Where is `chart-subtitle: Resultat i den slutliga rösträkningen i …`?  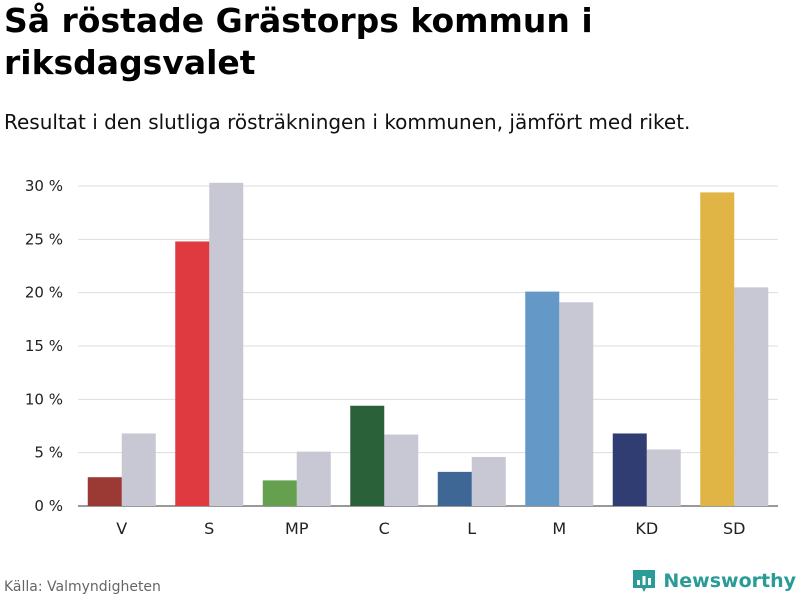
chart-subtitle: Resultat i den slutliga rösträkningen i … is located at coordinates (347, 122).